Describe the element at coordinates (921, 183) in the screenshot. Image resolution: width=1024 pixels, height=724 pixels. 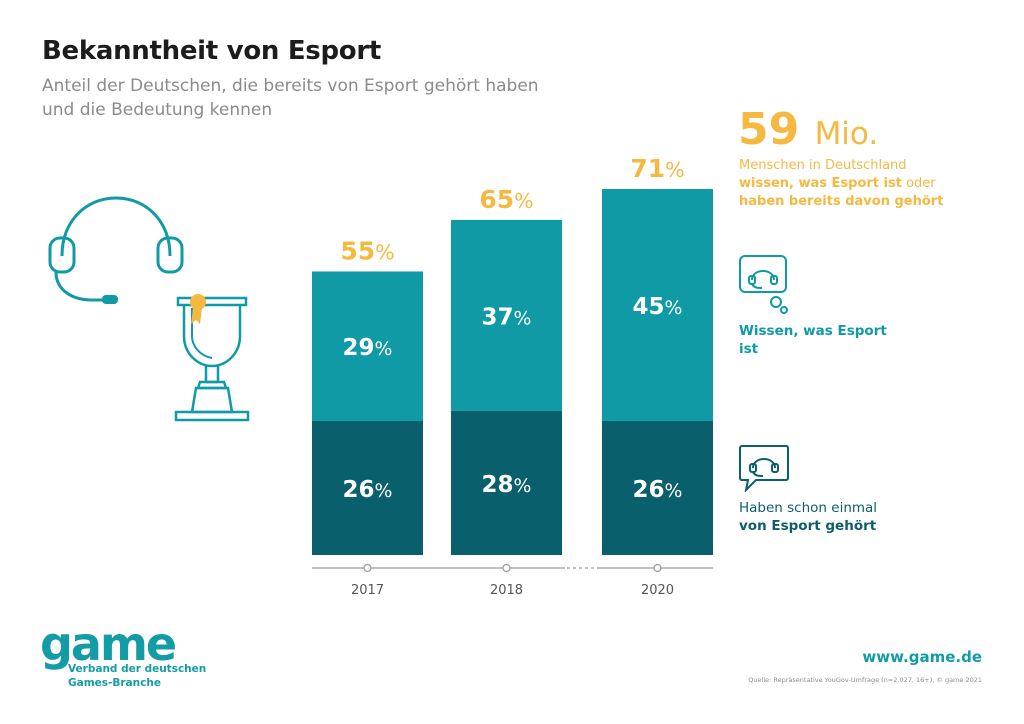
I see `highlight-text-or: oder` at that location.